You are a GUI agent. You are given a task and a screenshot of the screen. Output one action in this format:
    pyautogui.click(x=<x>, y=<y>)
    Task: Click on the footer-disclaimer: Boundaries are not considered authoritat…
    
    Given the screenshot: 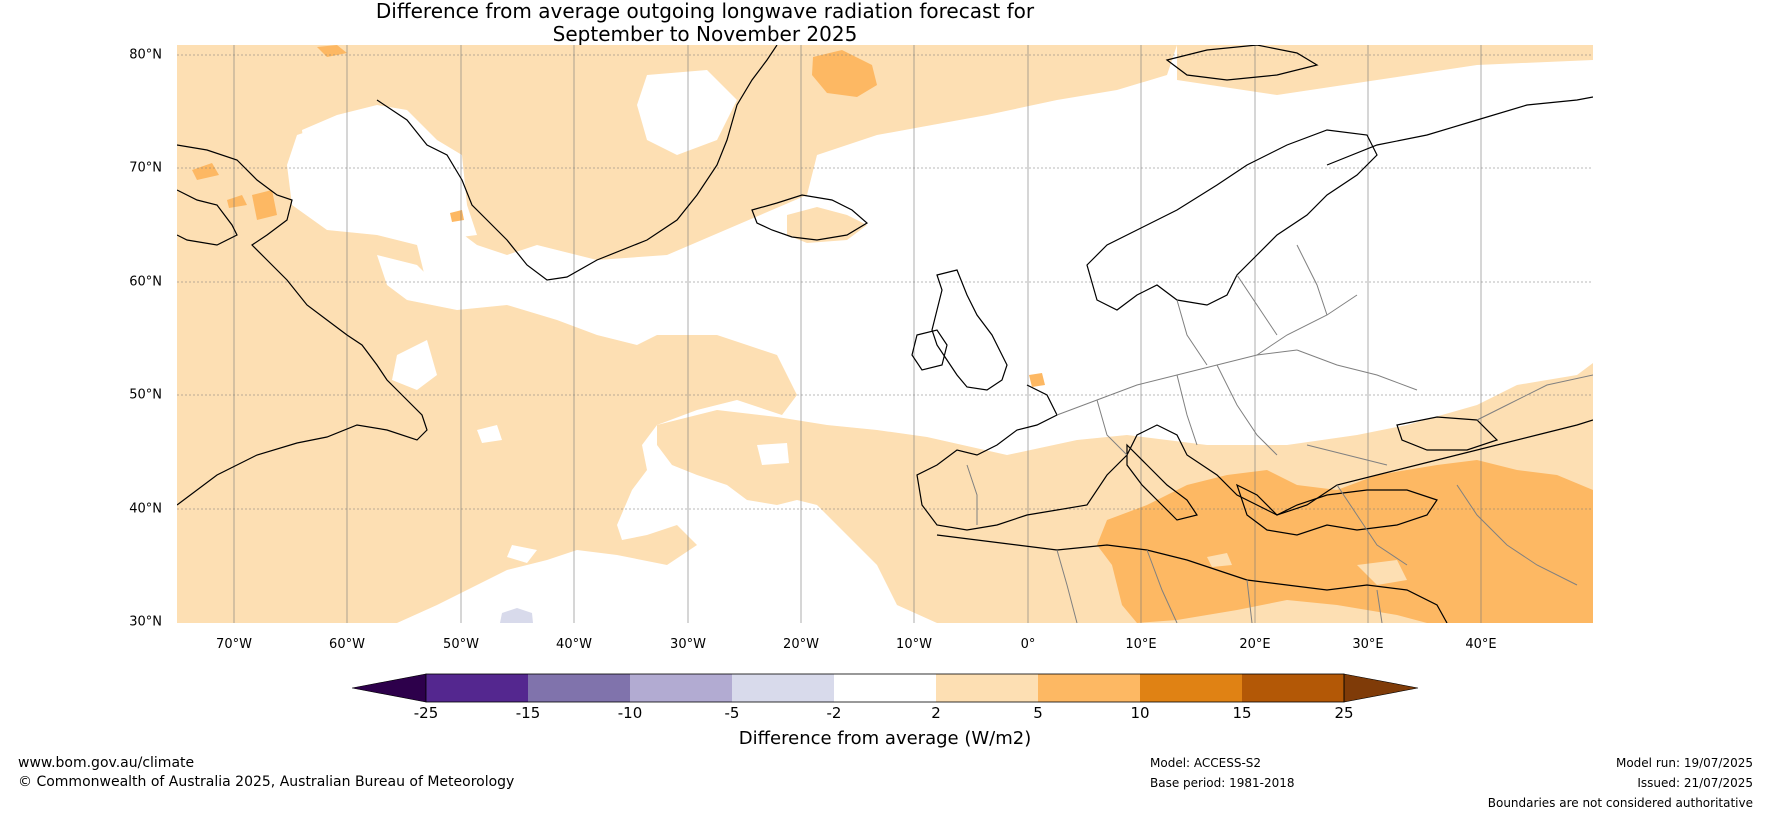 What is the action you would take?
    pyautogui.click(x=1620, y=803)
    